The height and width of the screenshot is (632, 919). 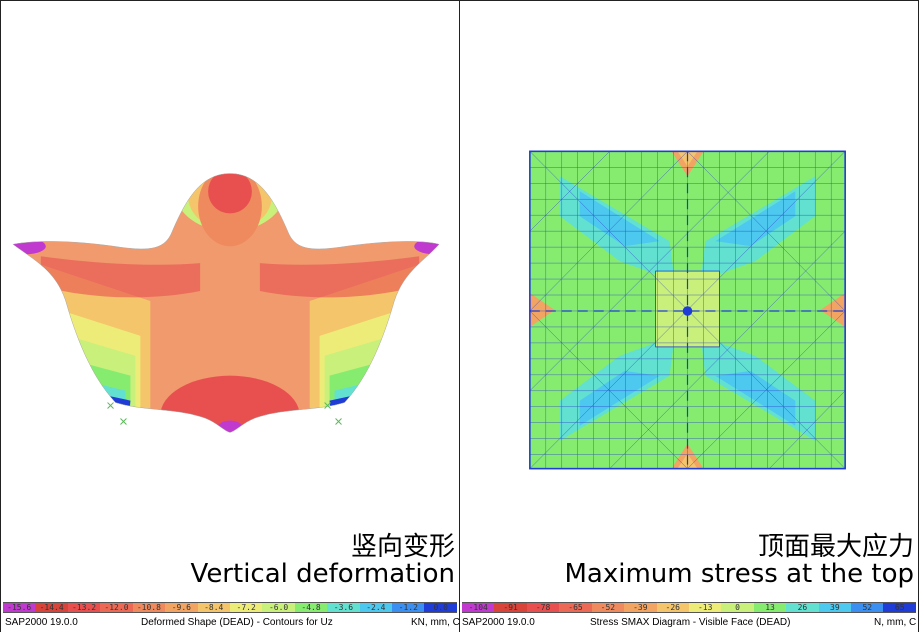 I want to click on legend-tick-label: -15.6, so click(x=19, y=607).